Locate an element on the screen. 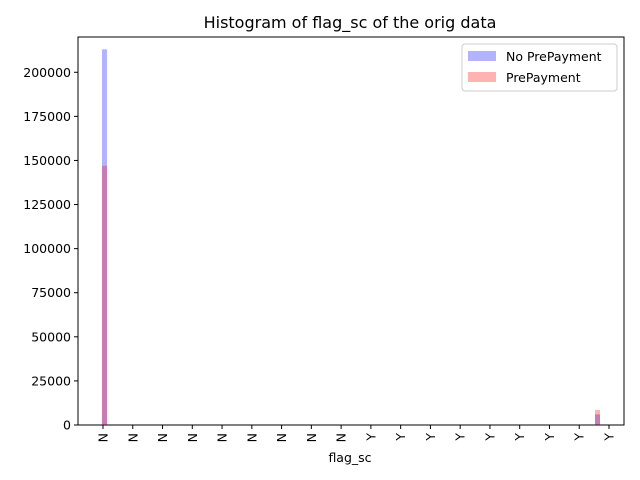  bar-no-prepayment-y is located at coordinates (597, 419).